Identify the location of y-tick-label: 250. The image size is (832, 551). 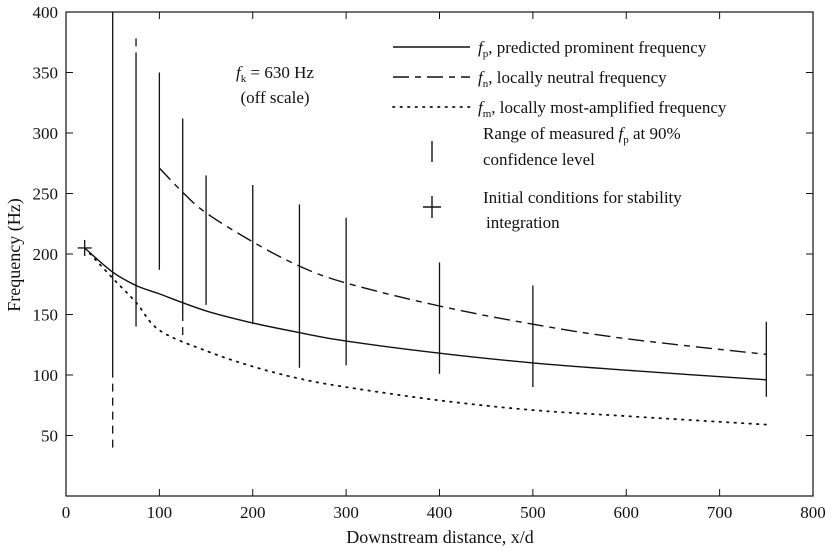
(46, 194).